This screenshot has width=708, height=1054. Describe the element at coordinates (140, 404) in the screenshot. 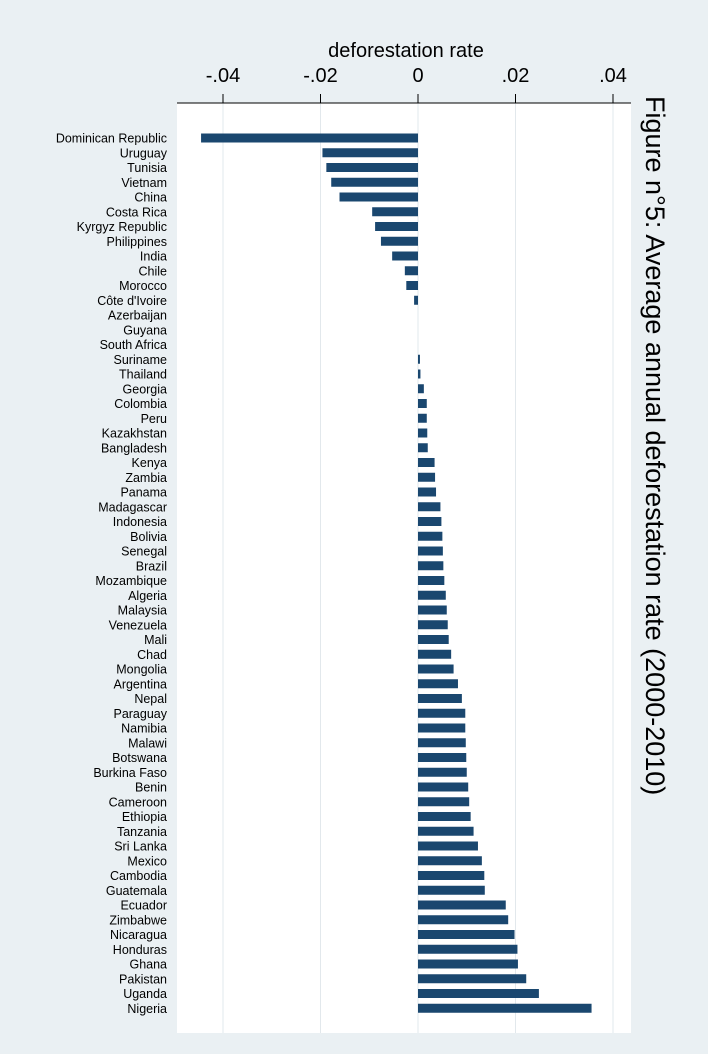

I see `category-label: Colombia` at that location.